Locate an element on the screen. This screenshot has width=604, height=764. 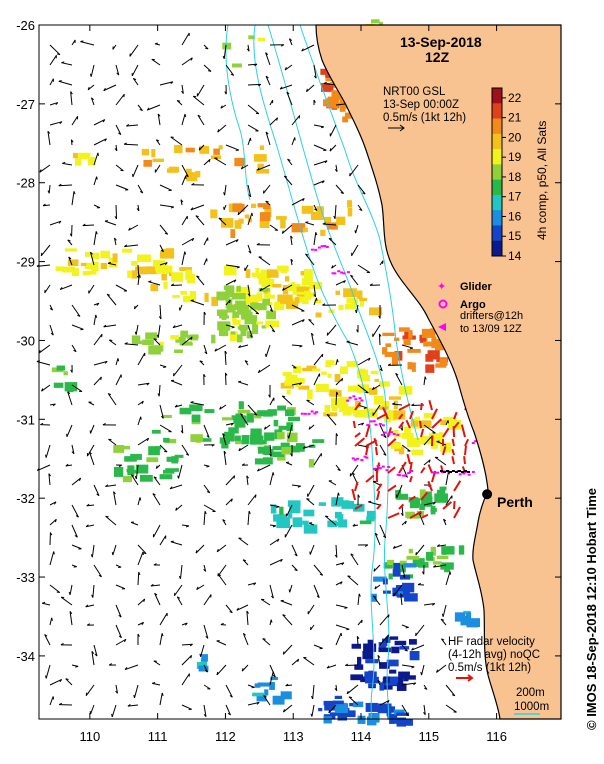
colorbar-tick-label: 17 is located at coordinates (515, 197).